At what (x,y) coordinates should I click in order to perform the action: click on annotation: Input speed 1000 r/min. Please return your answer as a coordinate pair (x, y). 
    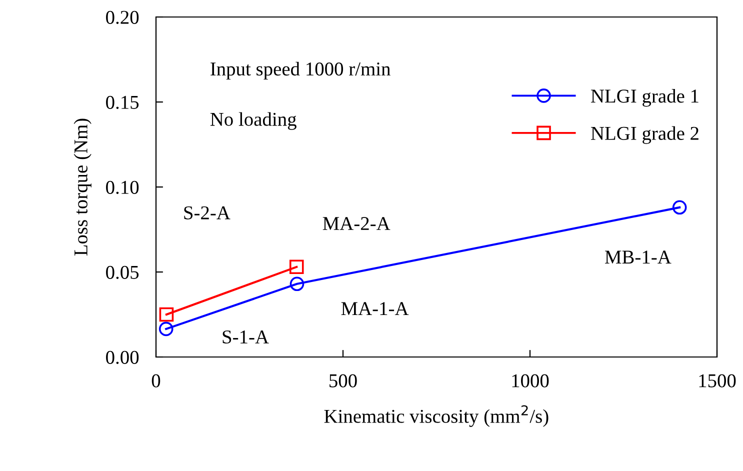
    Looking at the image, I should click on (300, 71).